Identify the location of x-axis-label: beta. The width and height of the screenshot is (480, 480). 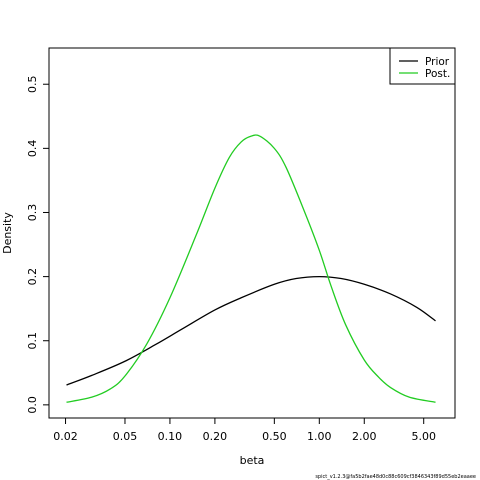
(252, 460).